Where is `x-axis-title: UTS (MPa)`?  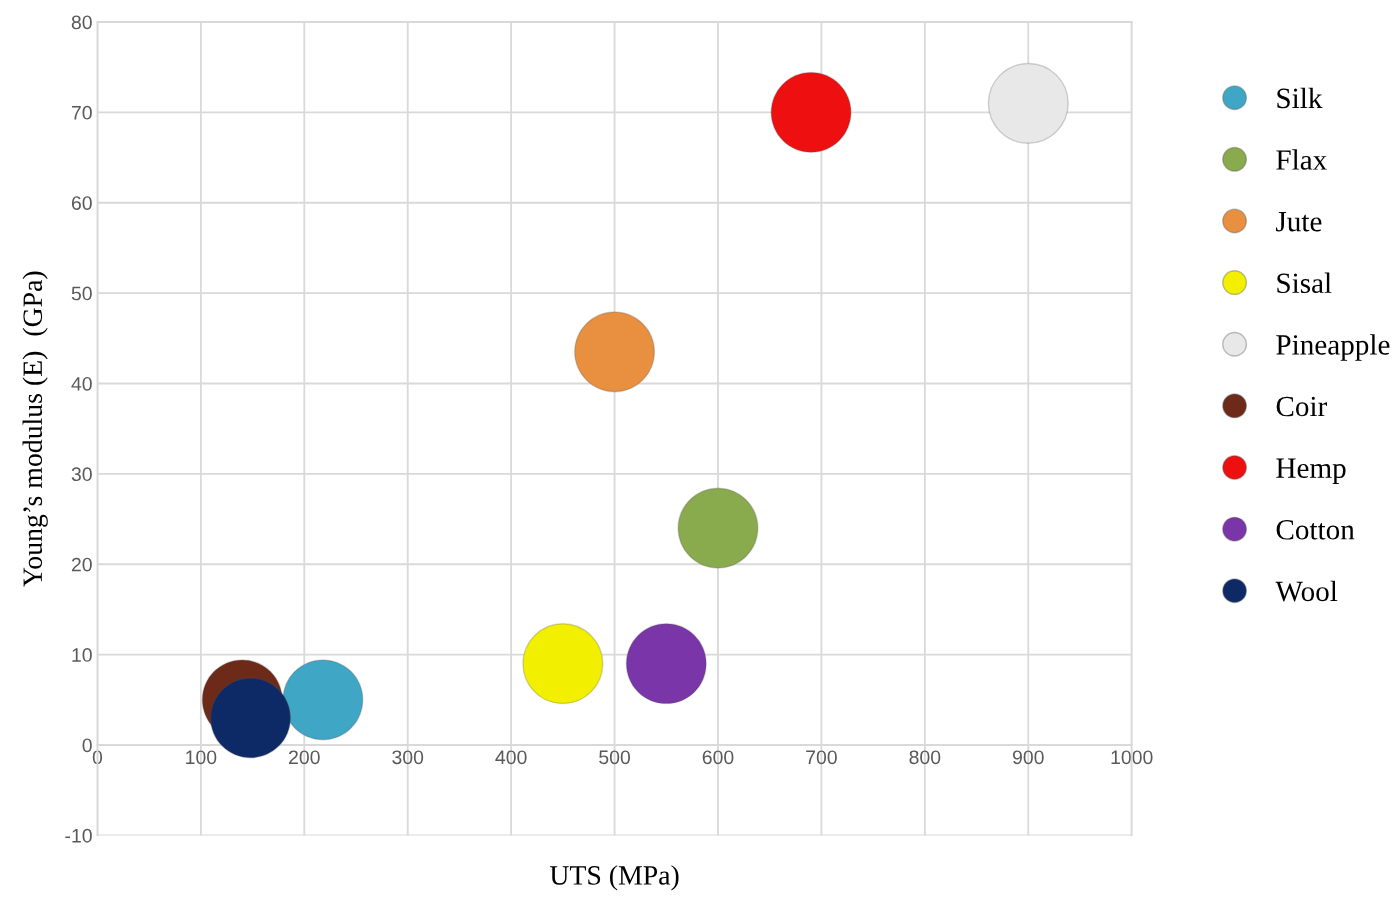 x-axis-title: UTS (MPa) is located at coordinates (614, 878).